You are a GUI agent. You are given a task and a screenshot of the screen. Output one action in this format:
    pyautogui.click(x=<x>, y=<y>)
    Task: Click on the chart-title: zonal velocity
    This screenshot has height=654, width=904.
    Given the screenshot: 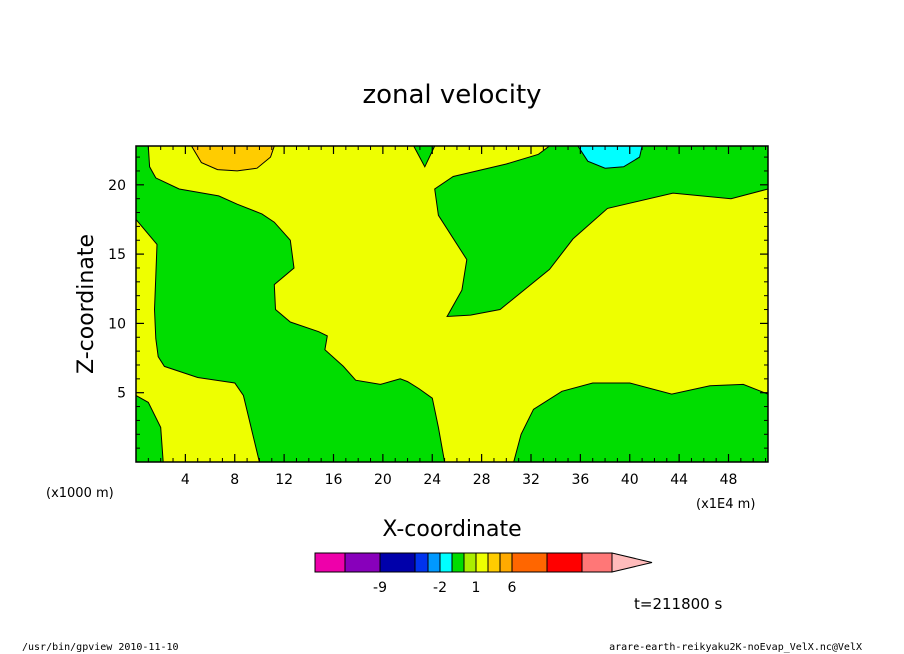 What is the action you would take?
    pyautogui.click(x=451, y=95)
    